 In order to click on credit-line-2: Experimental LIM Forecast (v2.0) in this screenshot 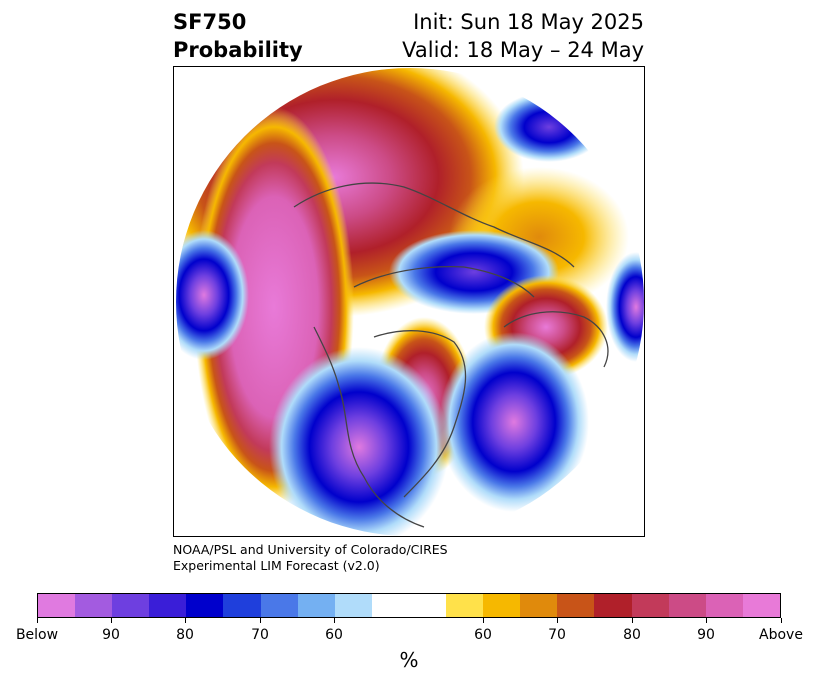, I will do `click(276, 565)`.